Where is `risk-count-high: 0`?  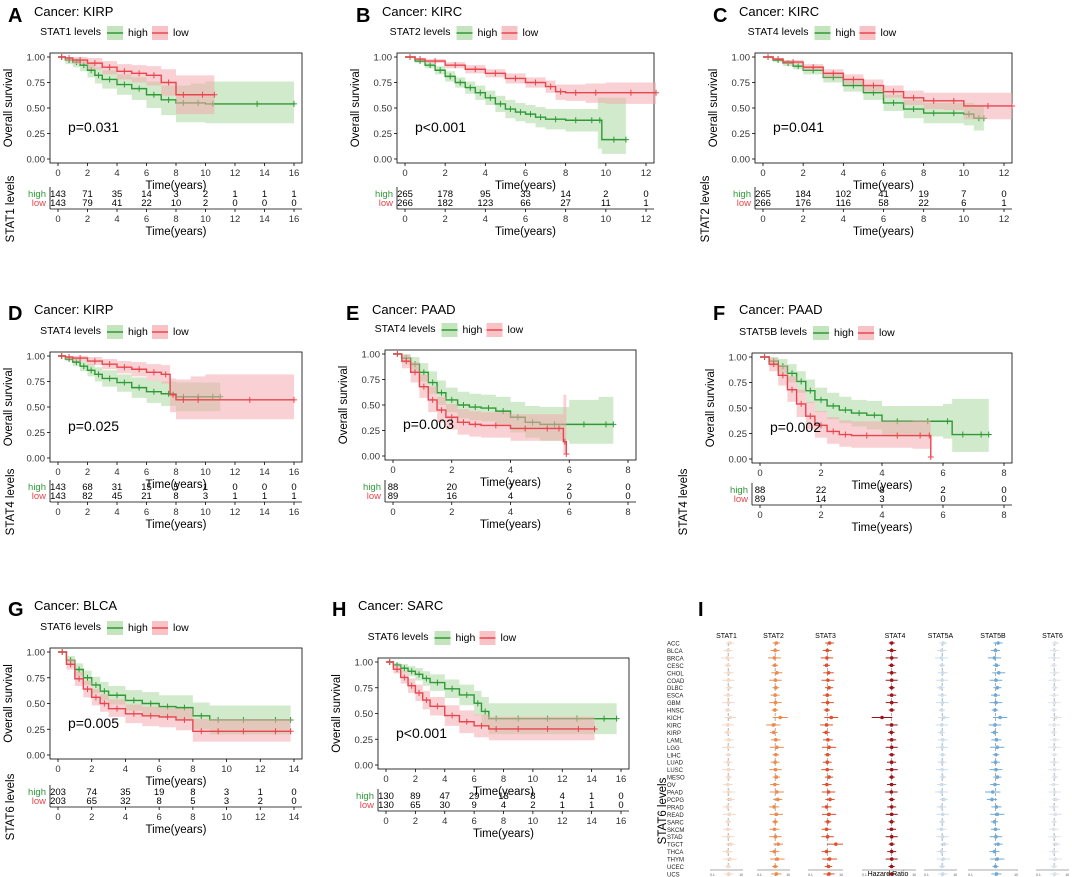
risk-count-high: 0 is located at coordinates (293, 487).